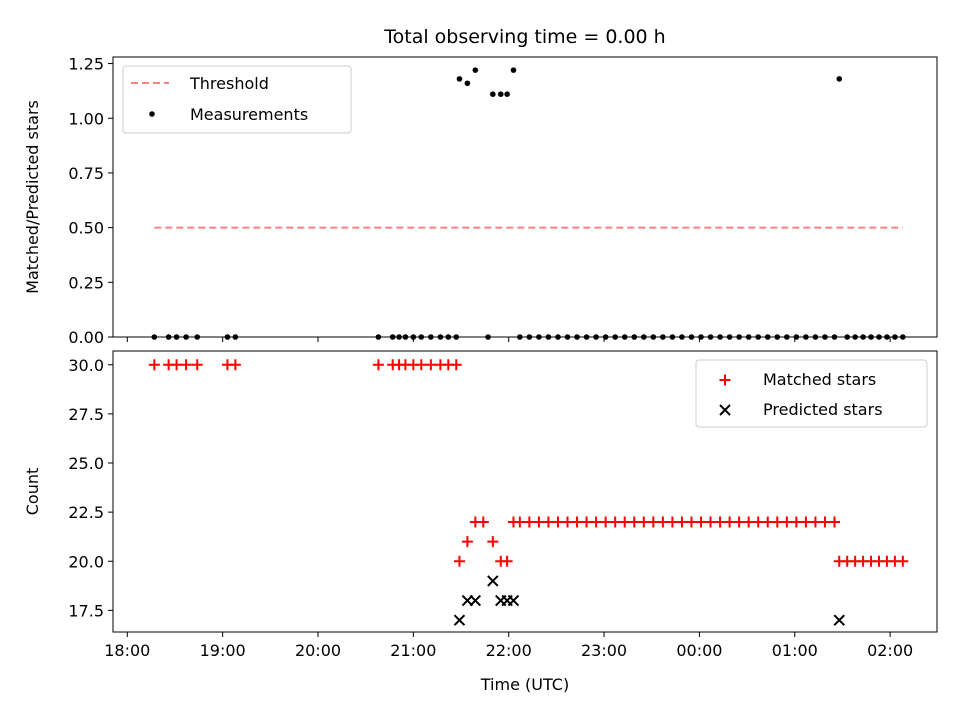 The image size is (960, 720). Describe the element at coordinates (86, 561) in the screenshot. I see `y-tick-label: 20.0` at that location.